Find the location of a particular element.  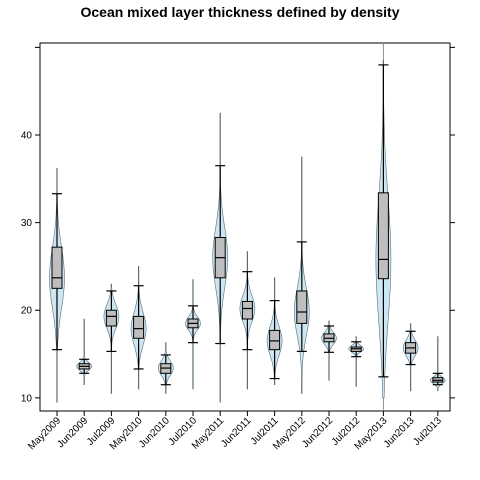

box-May2009 is located at coordinates (57, 267).